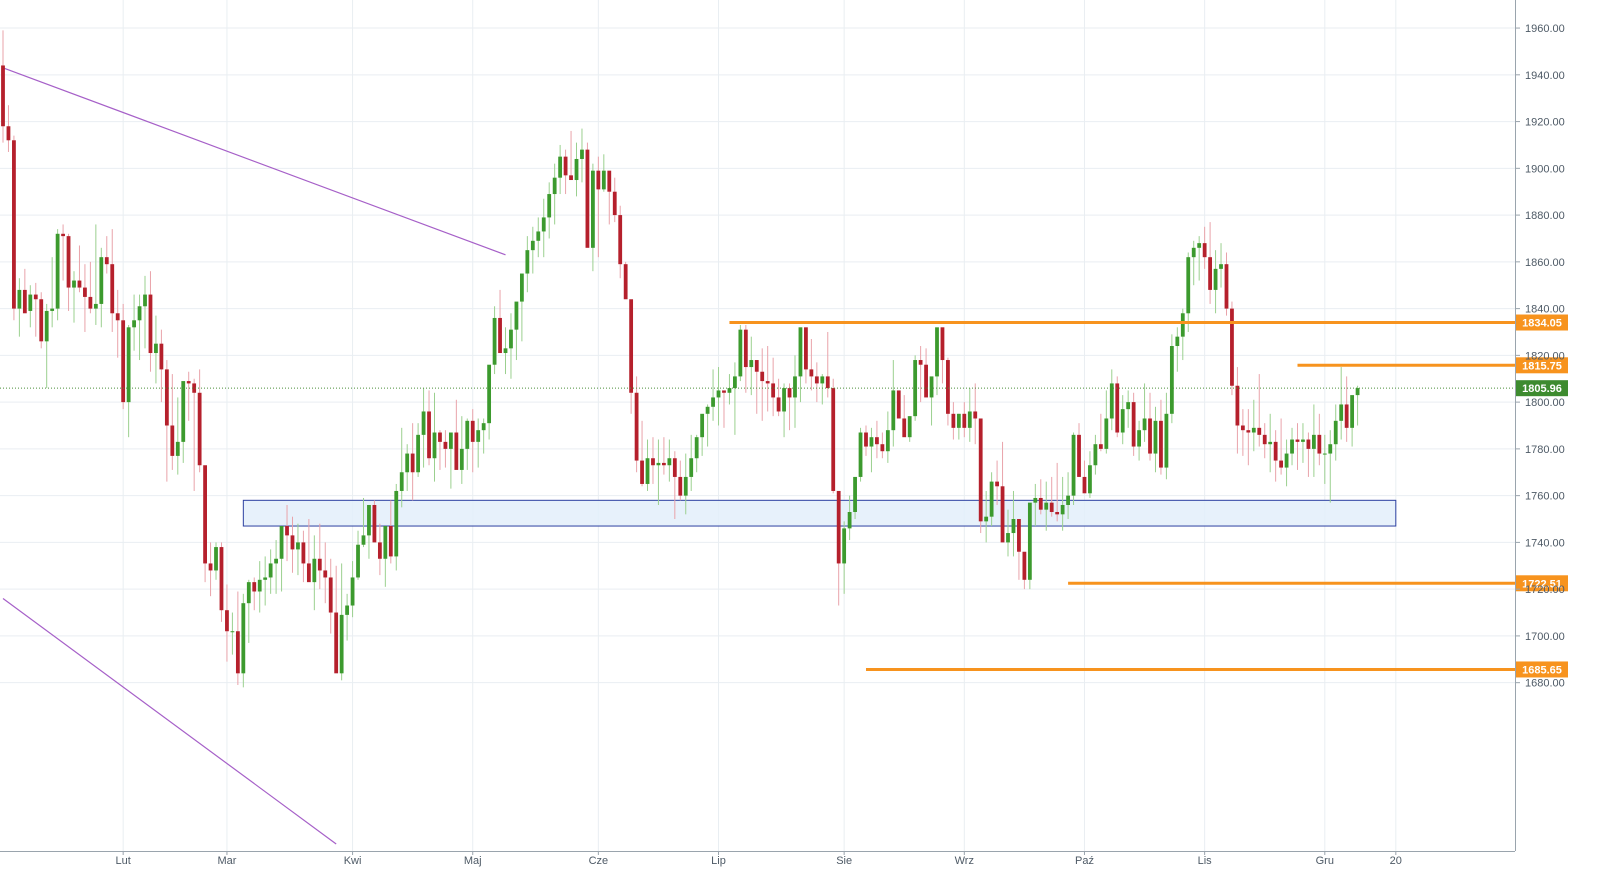  I want to click on x-tick-label: Kwi, so click(353, 861).